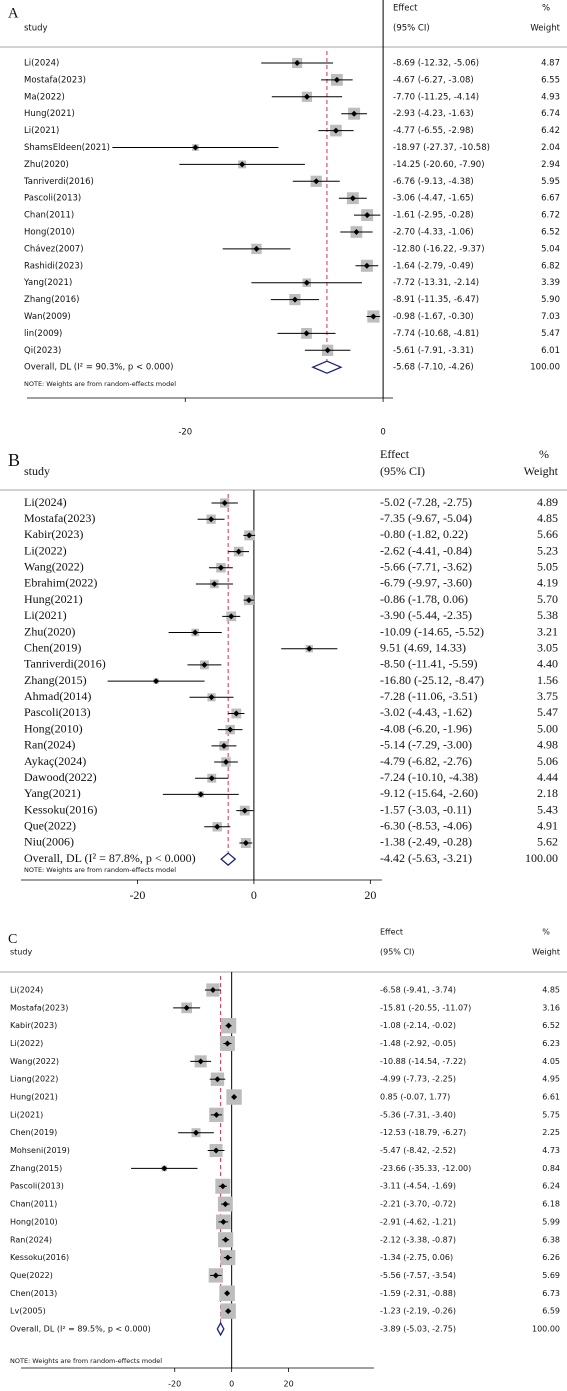  What do you see at coordinates (433, 368) in the screenshot?
I see `overall-effect: -5.68 (-7.10, -4.26)` at bounding box center [433, 368].